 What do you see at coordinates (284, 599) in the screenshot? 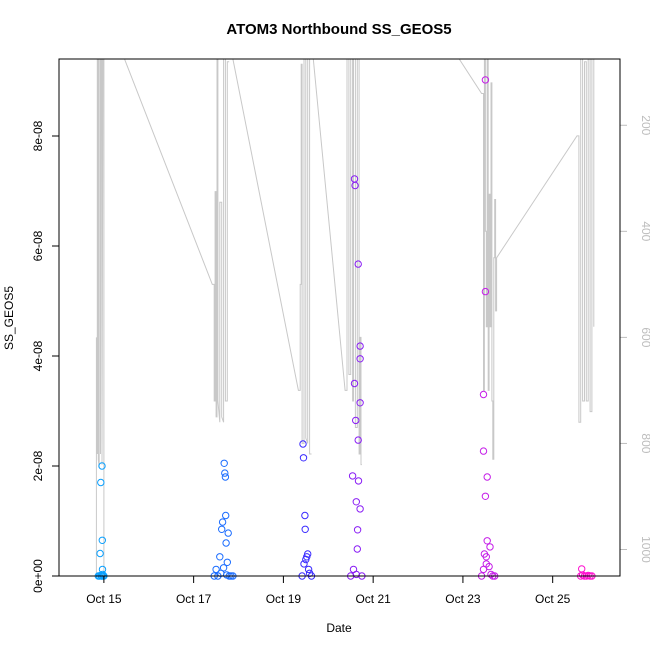
I see `x-tick-label: Oct 19` at bounding box center [284, 599].